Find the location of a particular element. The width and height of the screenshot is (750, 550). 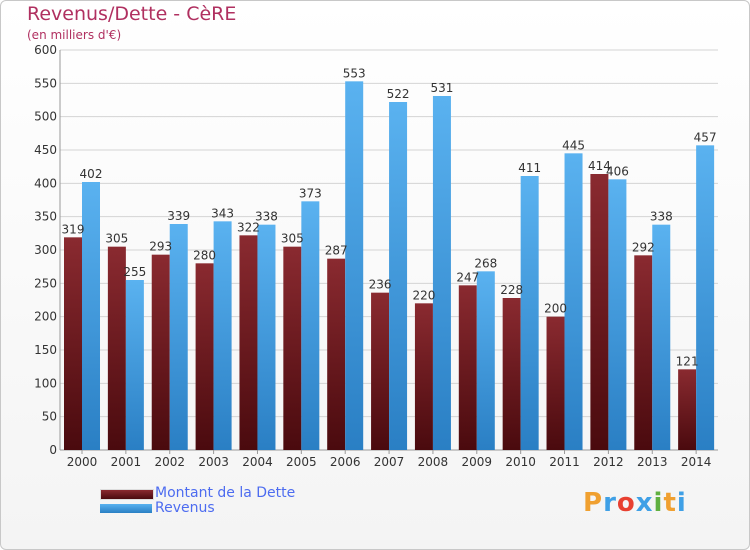

logo-letter: t is located at coordinates (670, 503).